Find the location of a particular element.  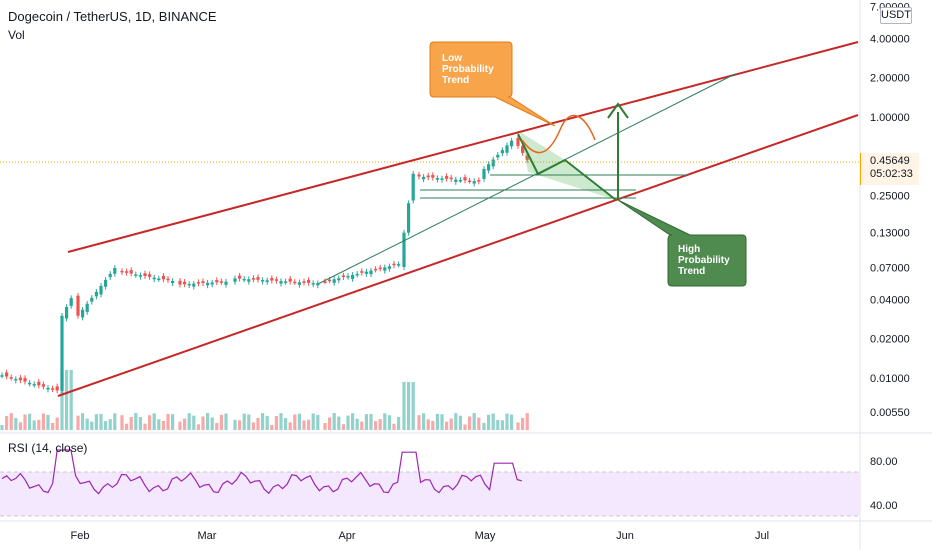

rsi-line is located at coordinates (261, 472).